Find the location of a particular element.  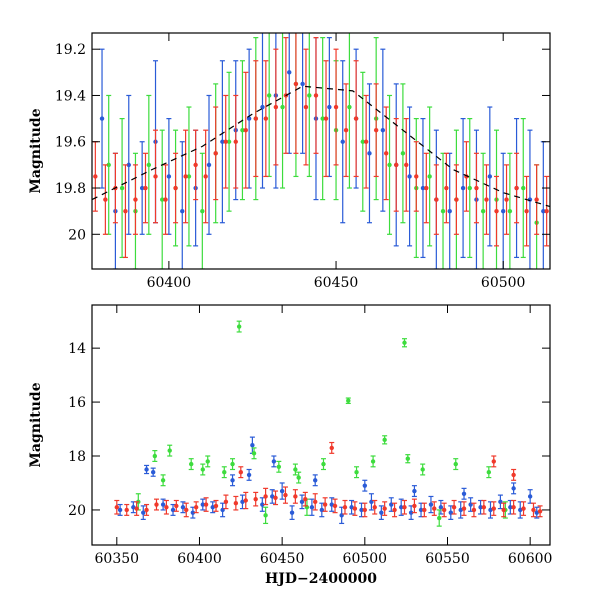

bottom-x-tick-label: 60550 is located at coordinates (447, 559).